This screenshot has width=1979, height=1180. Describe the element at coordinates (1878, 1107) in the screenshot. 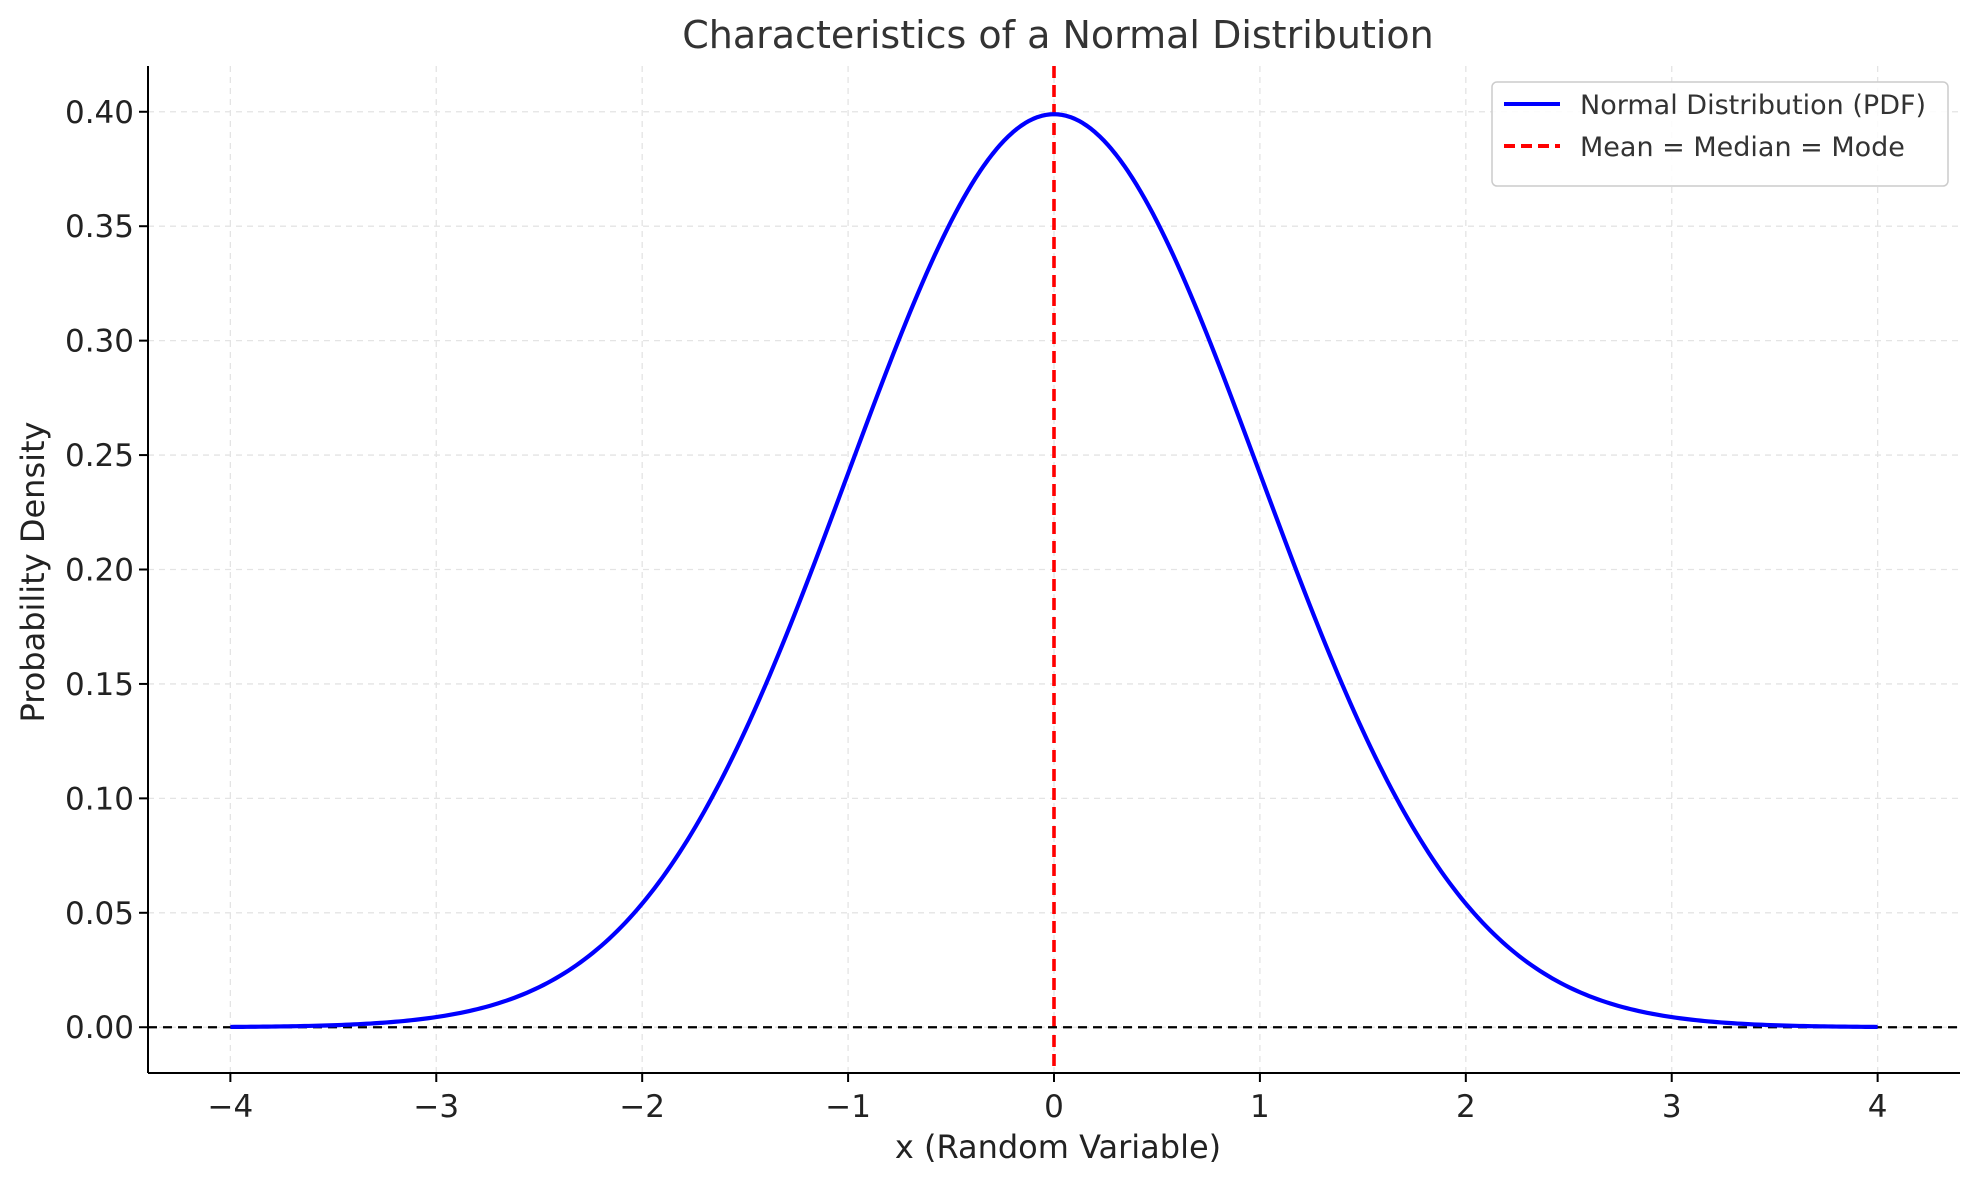

I see `x-tick-label: 4` at that location.